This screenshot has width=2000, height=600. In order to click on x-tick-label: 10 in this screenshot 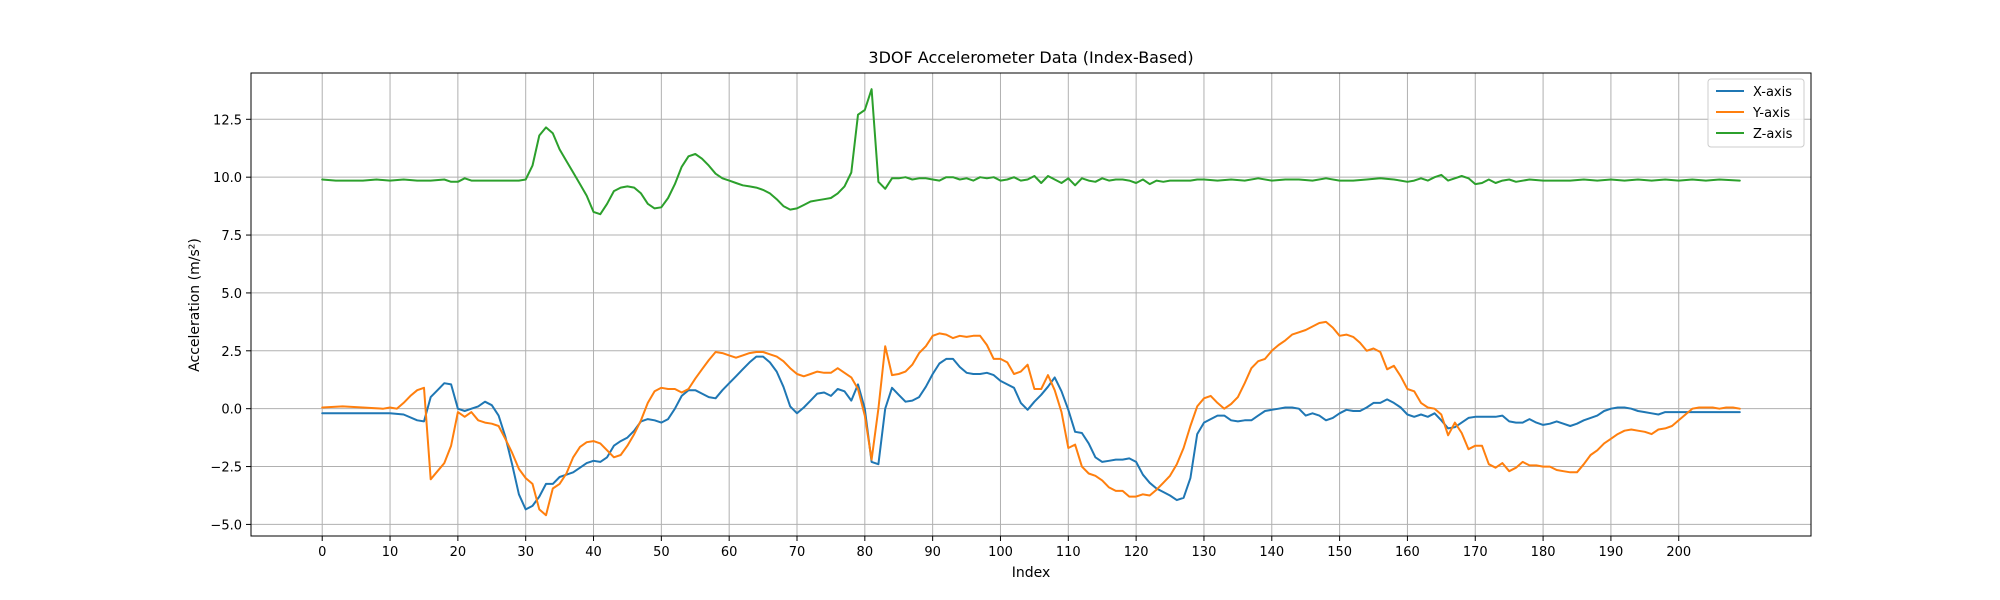, I will do `click(390, 552)`.